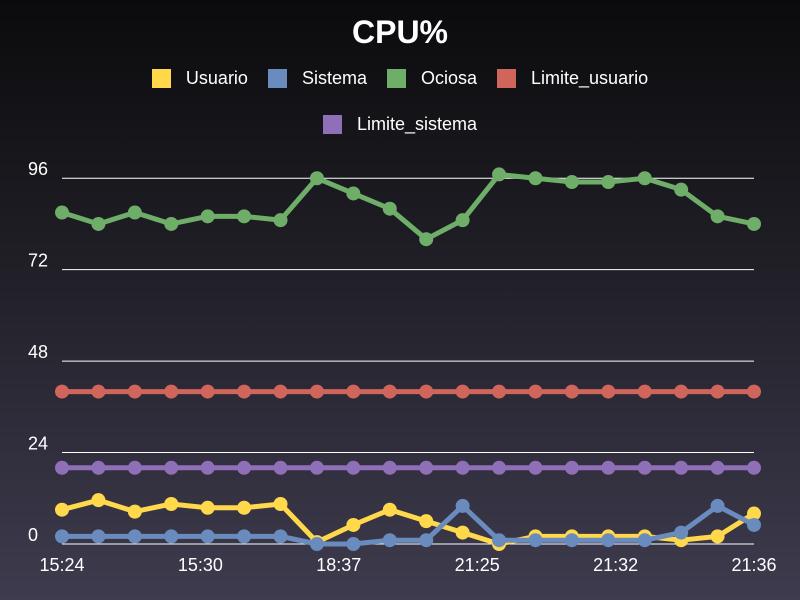 This screenshot has height=600, width=800. What do you see at coordinates (199, 78) in the screenshot?
I see `legend-item-usuario: Usuario` at bounding box center [199, 78].